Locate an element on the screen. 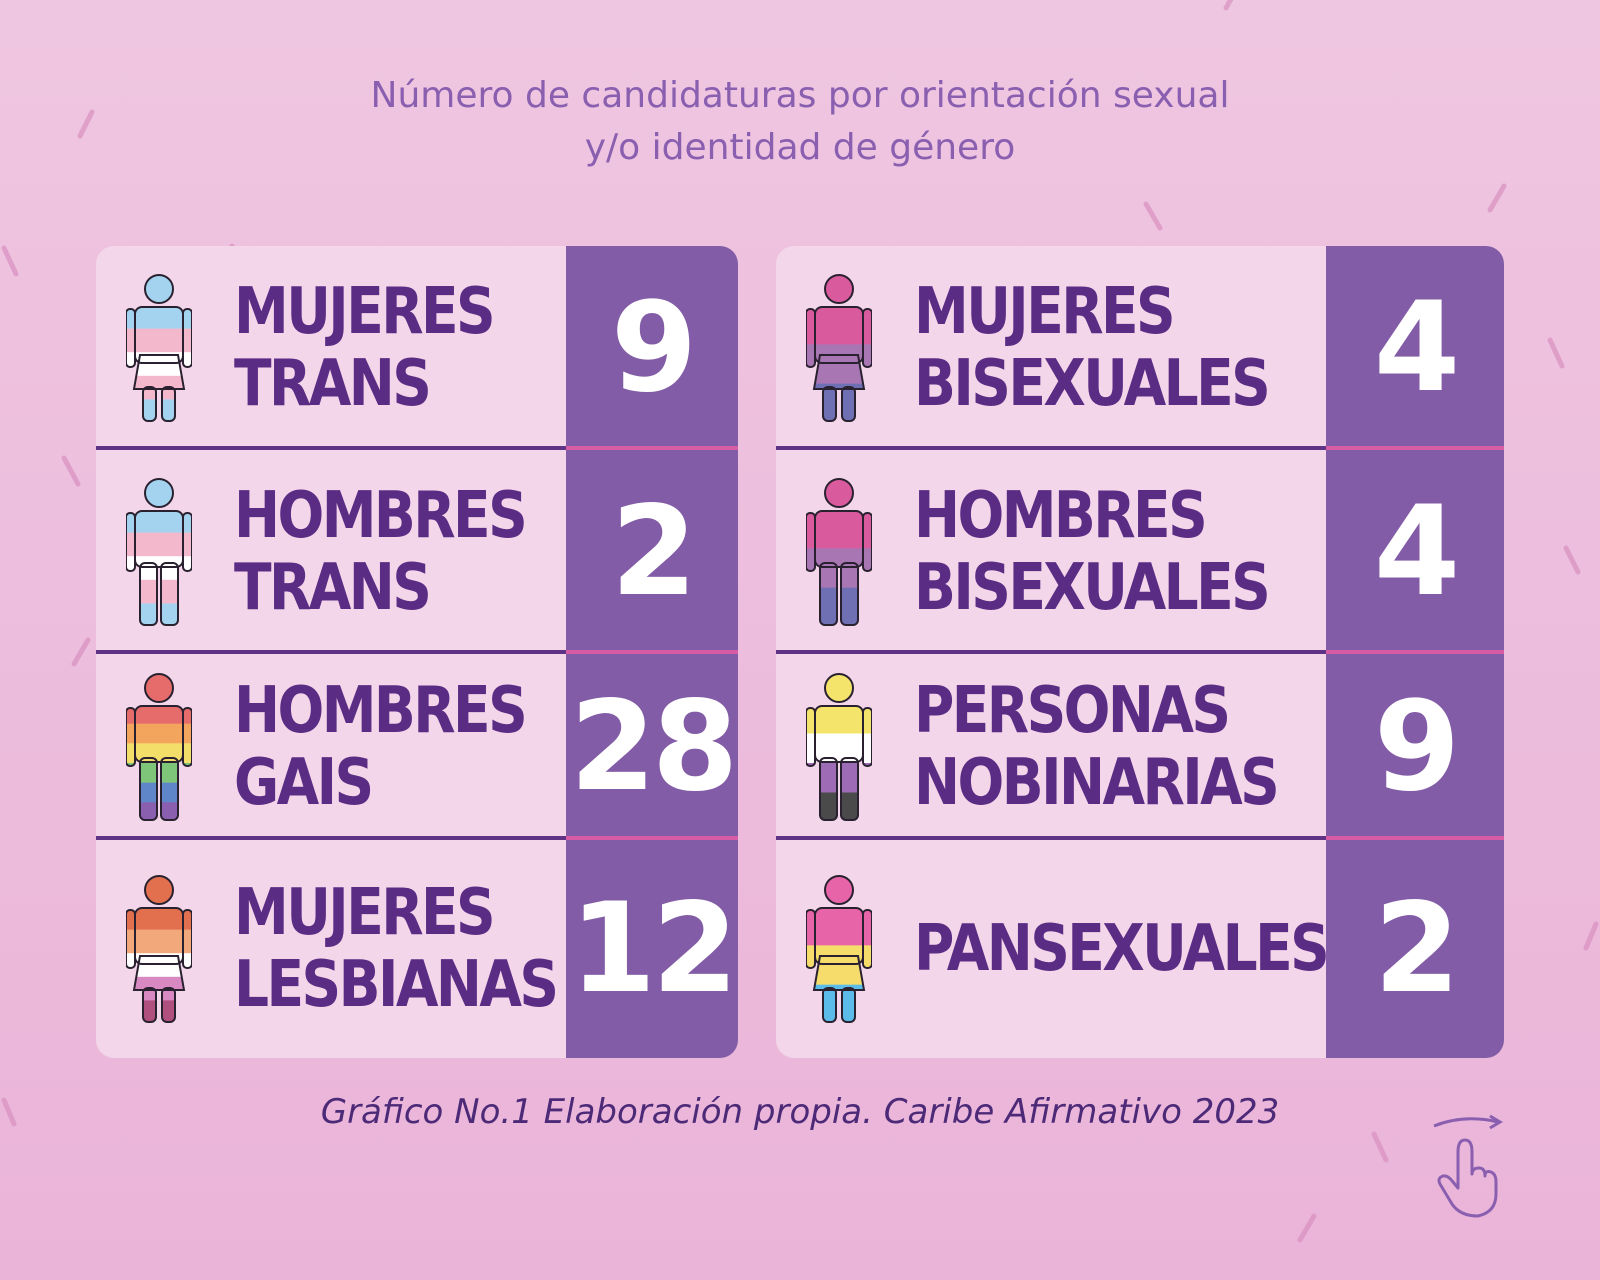 Image resolution: width=1600 pixels, height=1280 pixels. category-row: PANSEXUALES 2 is located at coordinates (1140, 949).